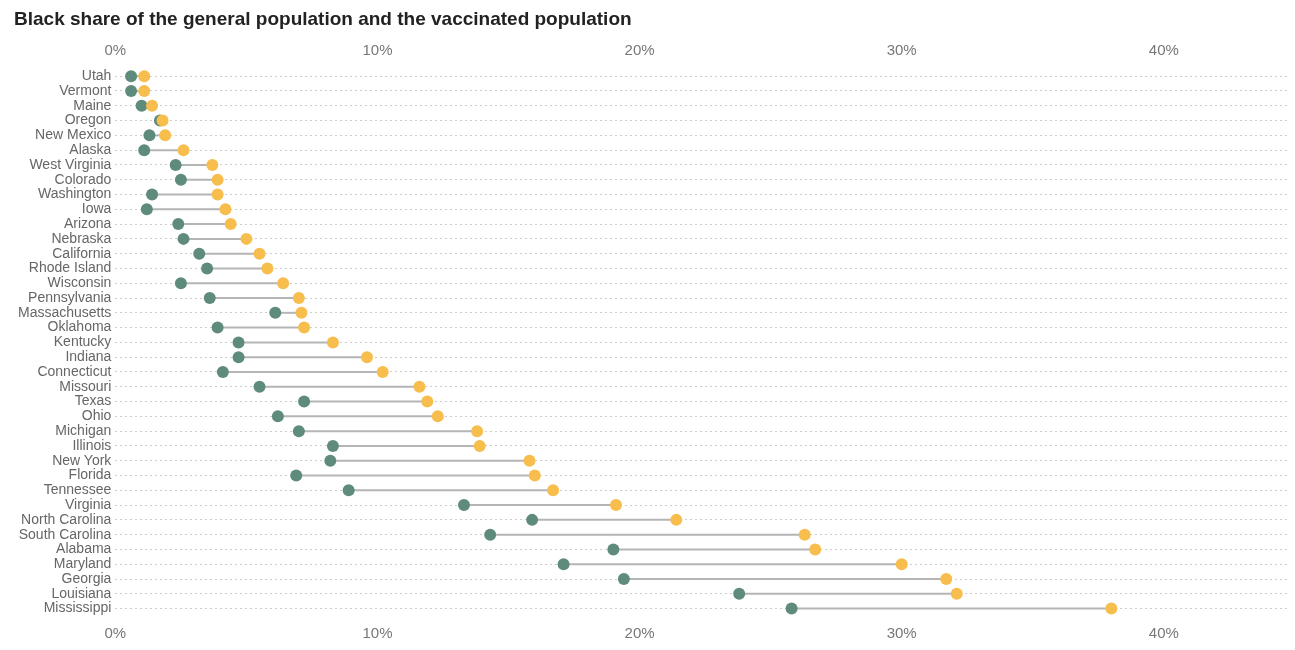  I want to click on y-tick-label: Maryland, so click(82, 563).